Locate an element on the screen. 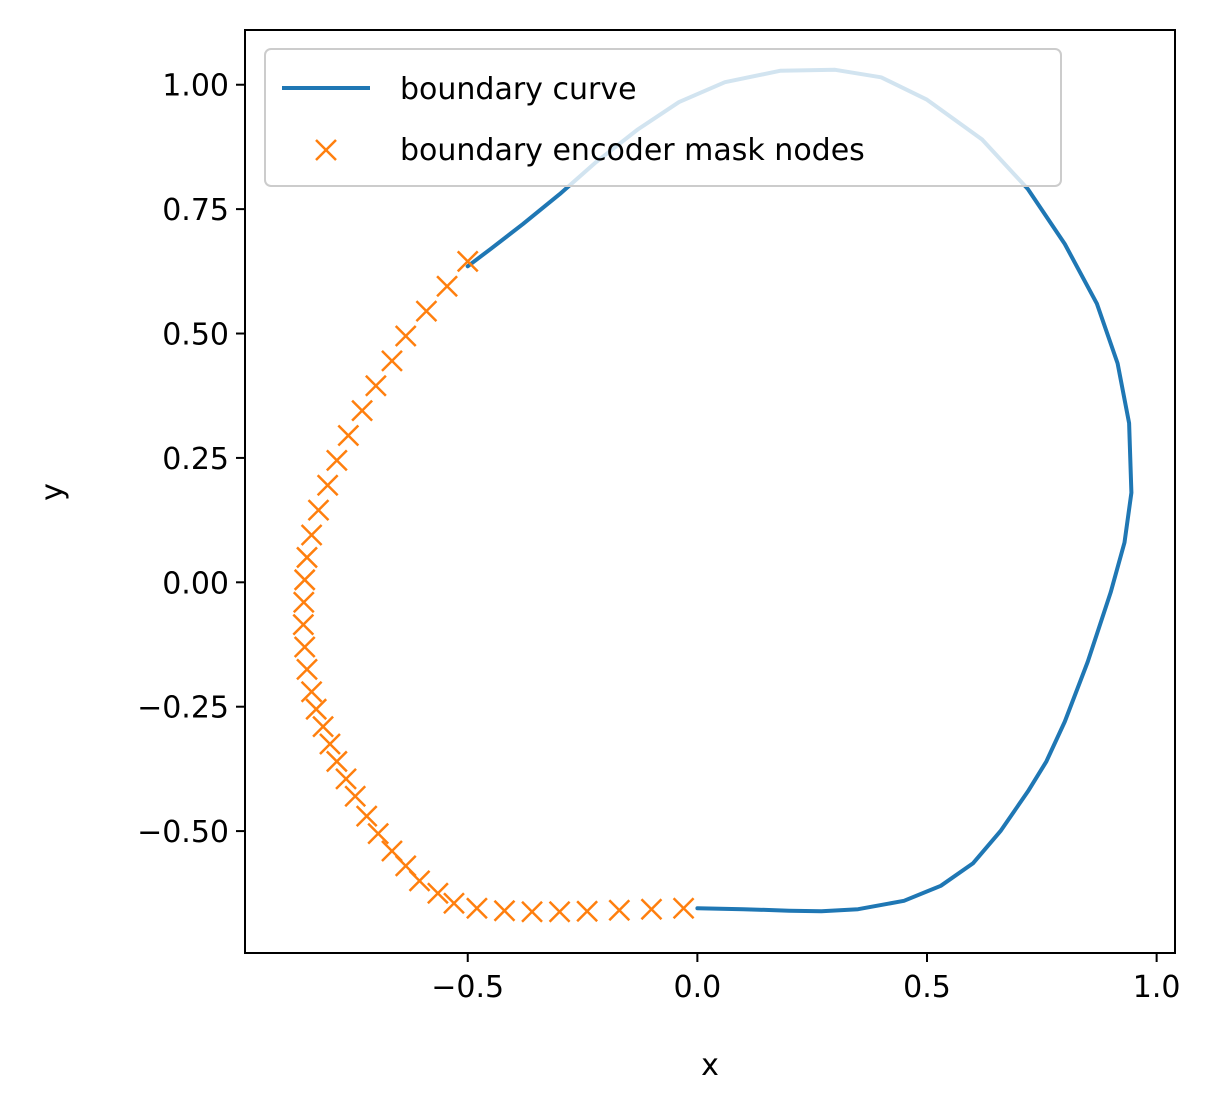 This screenshot has height=1113, width=1221. x-tick-label: −0.5 is located at coordinates (467, 987).